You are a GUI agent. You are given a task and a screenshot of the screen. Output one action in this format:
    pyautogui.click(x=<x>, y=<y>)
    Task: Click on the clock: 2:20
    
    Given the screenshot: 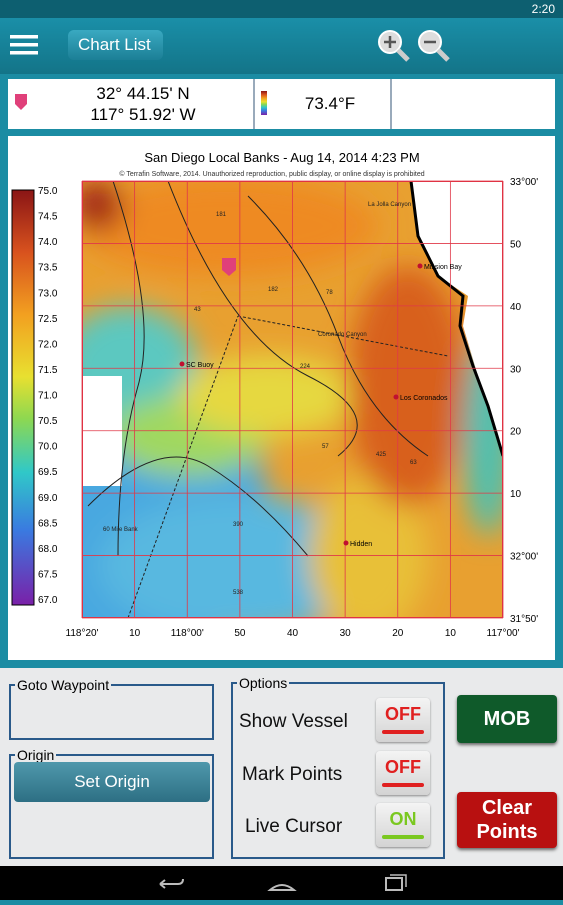 What is the action you would take?
    pyautogui.click(x=543, y=9)
    